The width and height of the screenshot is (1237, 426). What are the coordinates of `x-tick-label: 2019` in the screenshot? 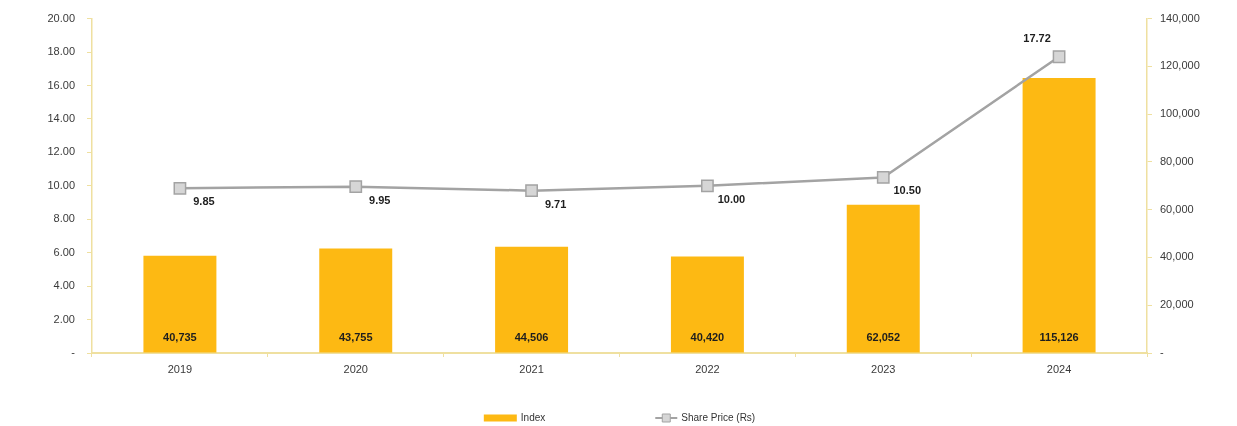 It's located at (180, 368).